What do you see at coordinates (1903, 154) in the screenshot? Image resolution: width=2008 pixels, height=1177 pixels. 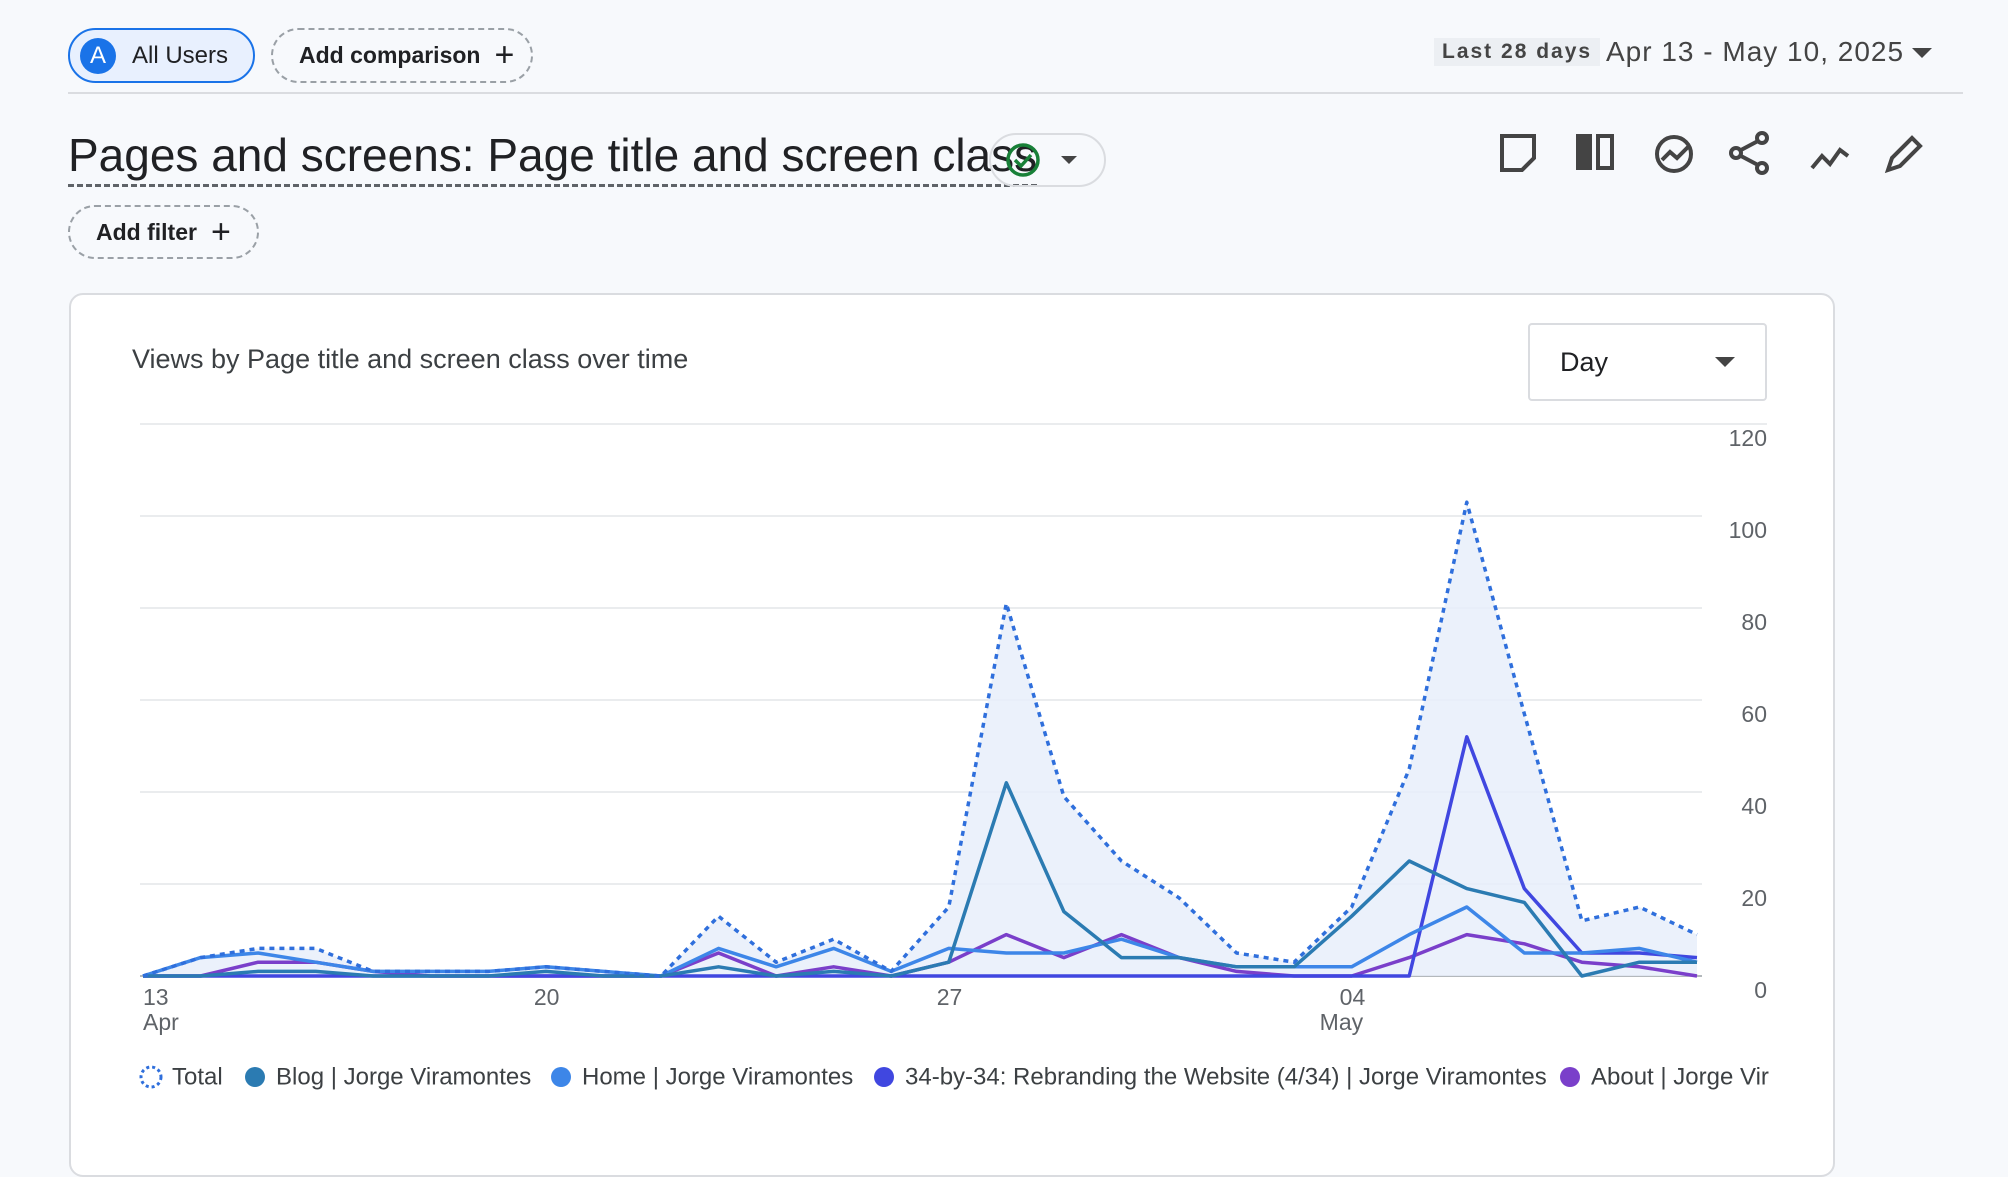 I see `edit-icon` at bounding box center [1903, 154].